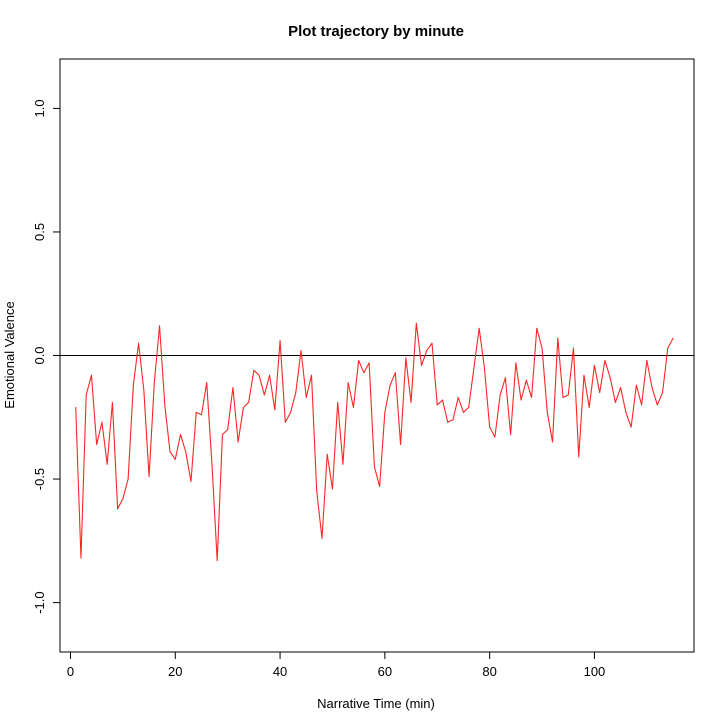 The image size is (725, 725). I want to click on y-tick-label: 0.5, so click(39, 232).